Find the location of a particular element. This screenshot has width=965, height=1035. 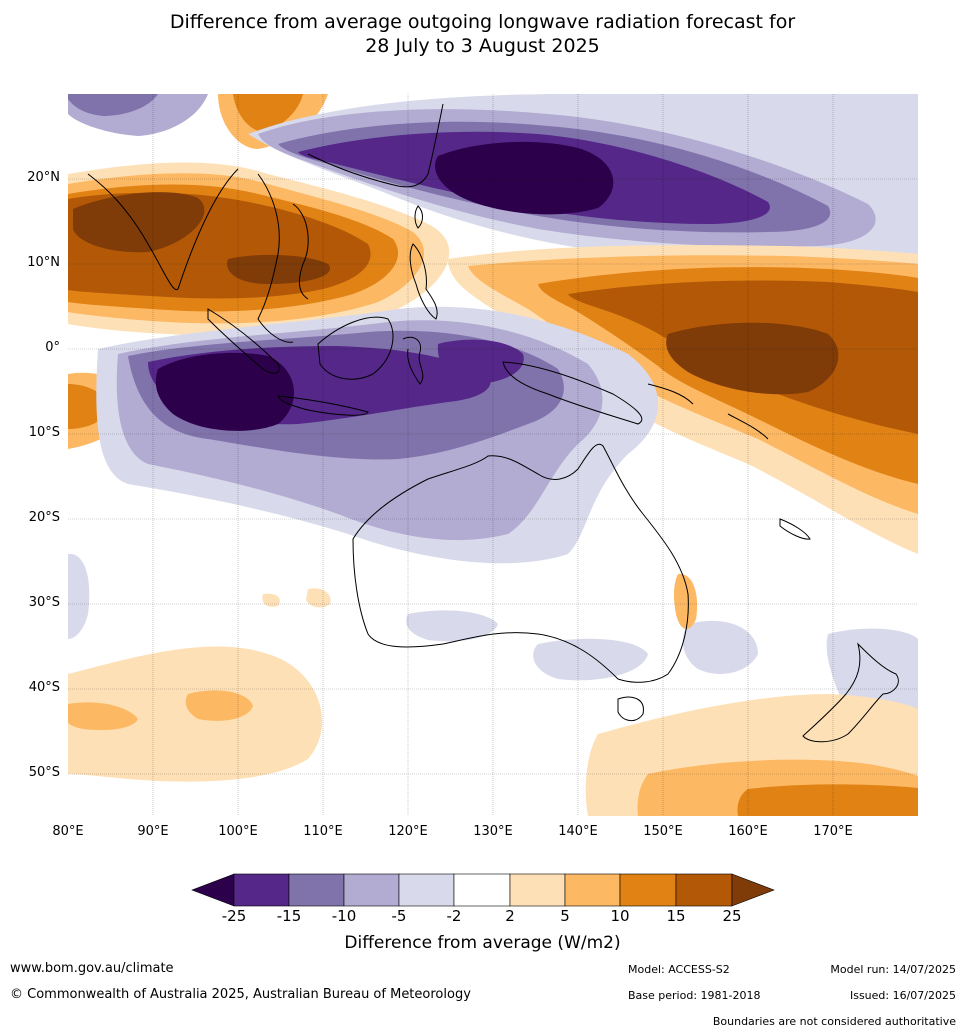

title-line-2: 28 July to 3 August 2025 is located at coordinates (482, 46).